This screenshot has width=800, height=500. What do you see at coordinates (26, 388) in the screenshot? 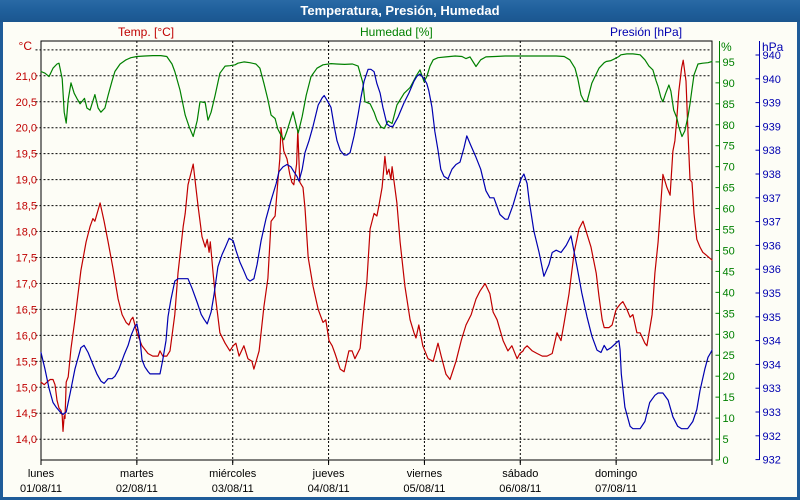
I see `temp-tick-label: 15,0` at bounding box center [26, 388].